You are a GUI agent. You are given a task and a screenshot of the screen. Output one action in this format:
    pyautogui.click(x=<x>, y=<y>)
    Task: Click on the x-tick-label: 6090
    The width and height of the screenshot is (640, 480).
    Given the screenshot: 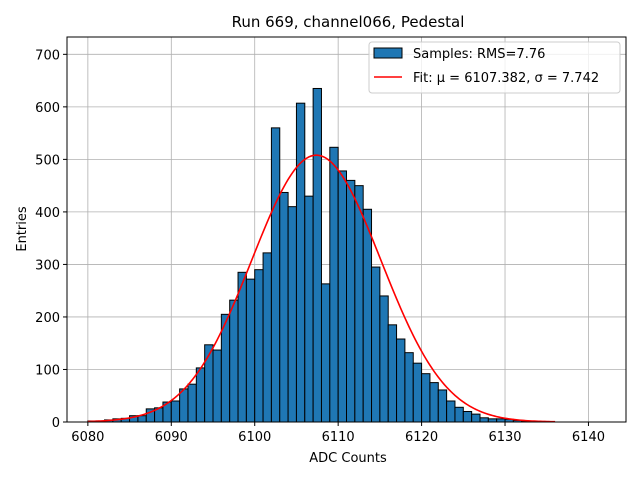 What is the action you would take?
    pyautogui.click(x=171, y=437)
    